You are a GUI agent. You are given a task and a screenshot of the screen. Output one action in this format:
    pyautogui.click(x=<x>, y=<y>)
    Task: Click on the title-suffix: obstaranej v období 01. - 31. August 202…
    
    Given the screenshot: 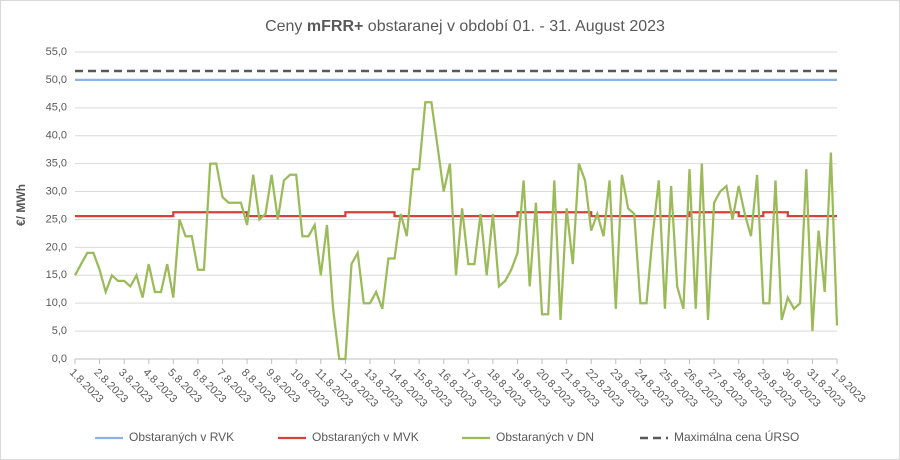 What is the action you would take?
    pyautogui.click(x=516, y=26)
    